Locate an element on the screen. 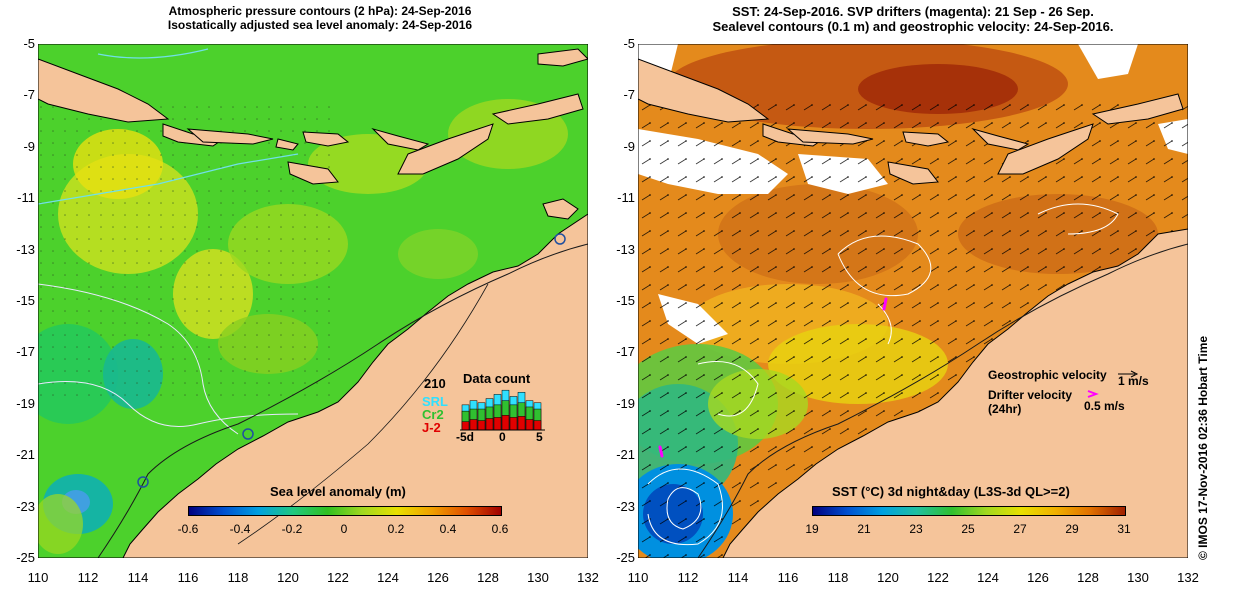 This screenshot has width=1250, height=590. colorbar-tick: 0 is located at coordinates (344, 529).